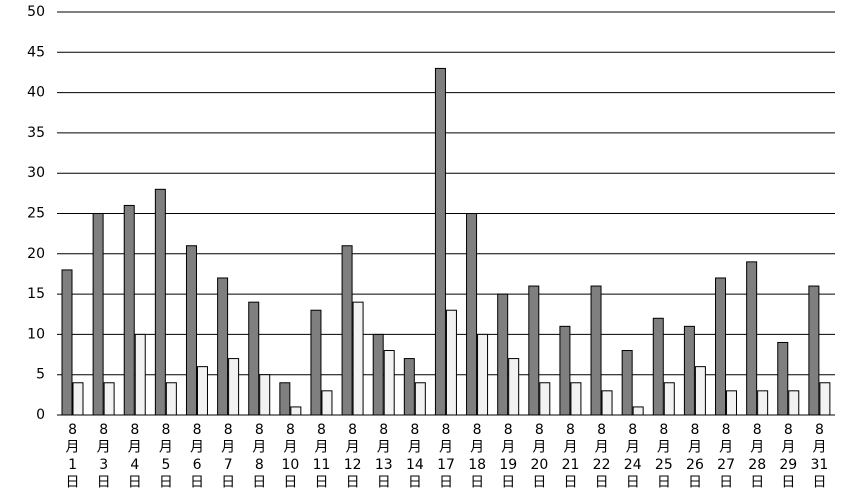 This screenshot has width=843, height=497. I want to click on x-tick-label: 8 月 31 日, so click(820, 456).